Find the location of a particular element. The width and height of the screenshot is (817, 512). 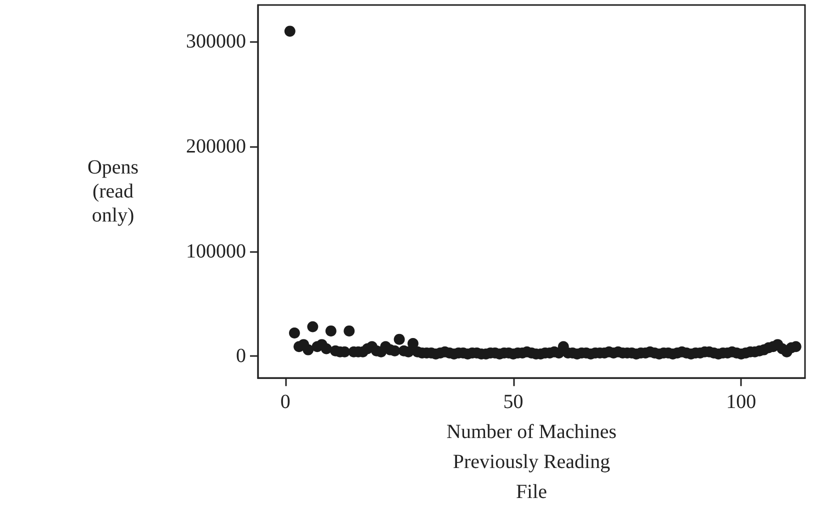

y-tick-label: 0 is located at coordinates (241, 356).